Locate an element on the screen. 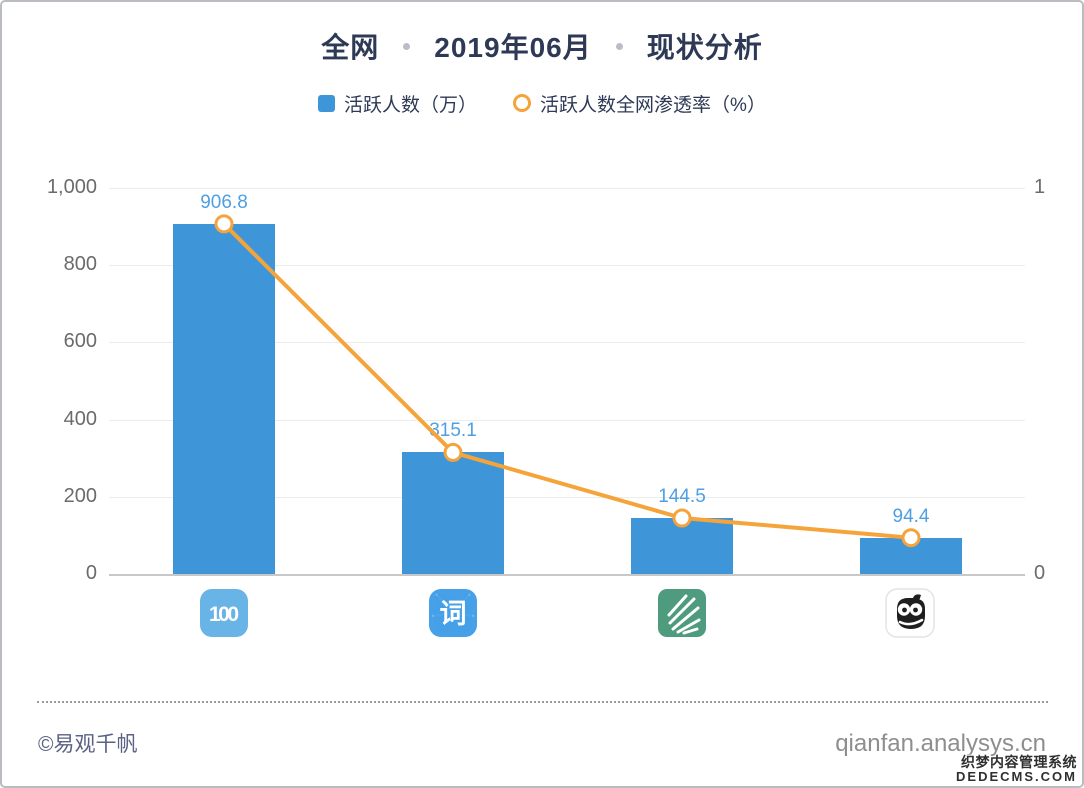 This screenshot has height=788, width=1084. app-icon-blue-100: 100 is located at coordinates (224, 613).